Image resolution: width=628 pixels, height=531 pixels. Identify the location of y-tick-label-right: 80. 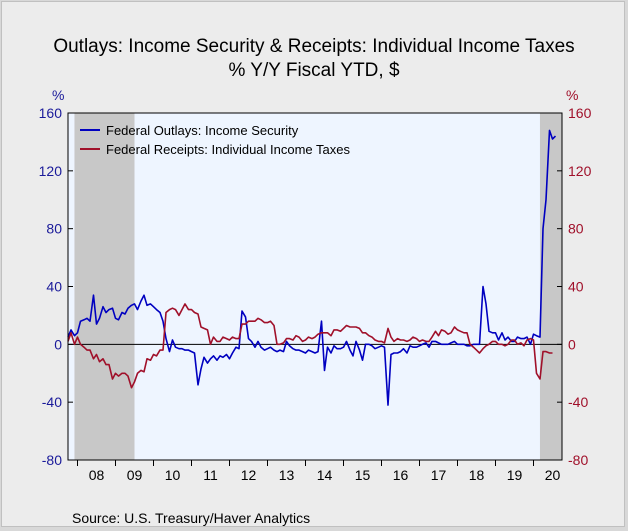
(576, 229).